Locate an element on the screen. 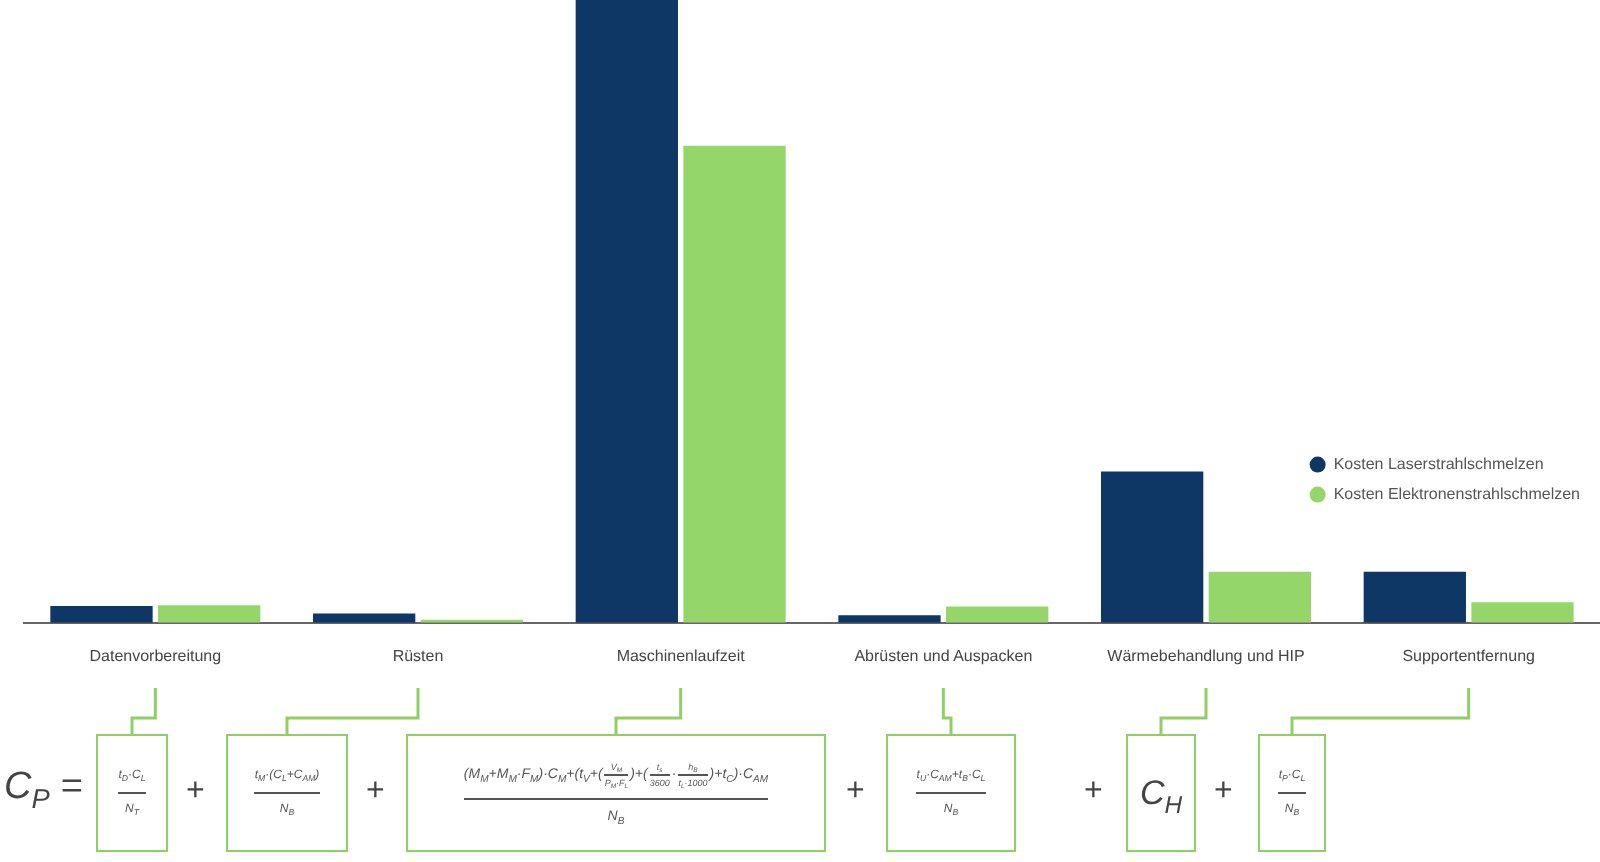 The width and height of the screenshot is (1600, 862). x-tick-label: Abrüsten und Auspacken is located at coordinates (943, 655).